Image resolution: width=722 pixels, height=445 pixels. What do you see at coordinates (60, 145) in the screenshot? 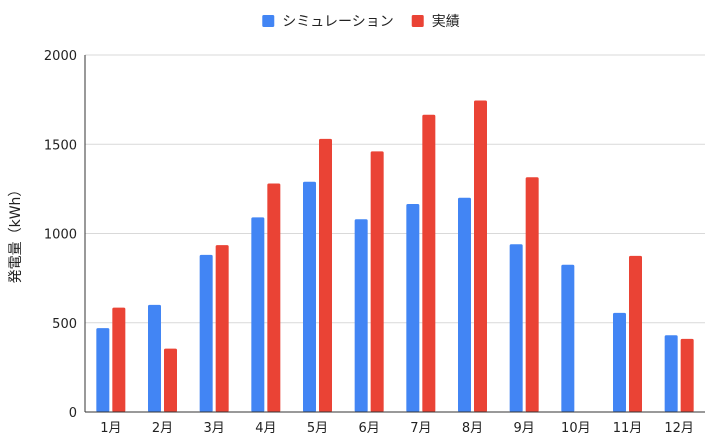
I see `y-tick-label: 1500` at bounding box center [60, 145].